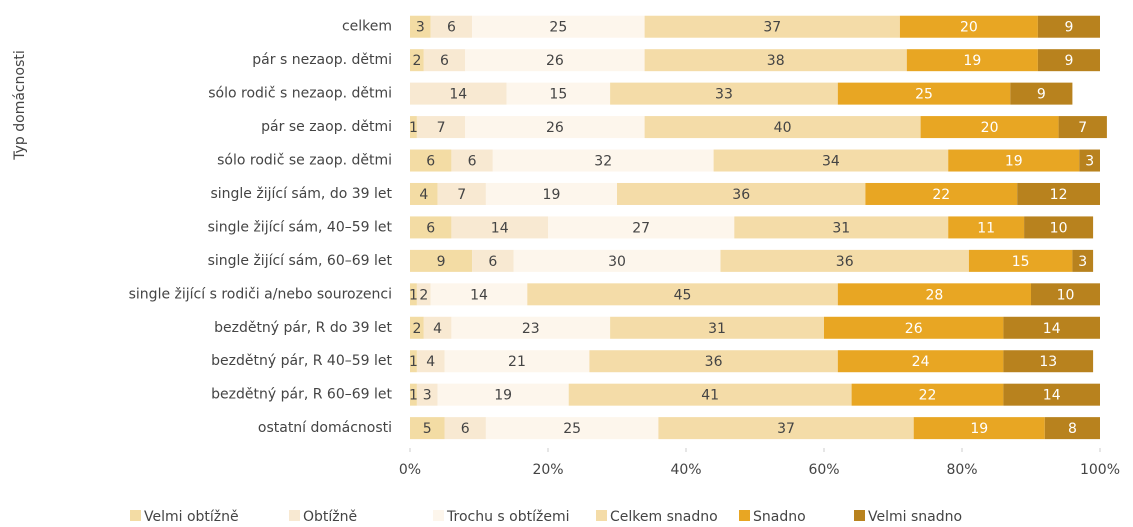 The height and width of the screenshot is (527, 1133). What do you see at coordinates (547, 470) in the screenshot?
I see `x-tick-label: 20%` at bounding box center [547, 470].